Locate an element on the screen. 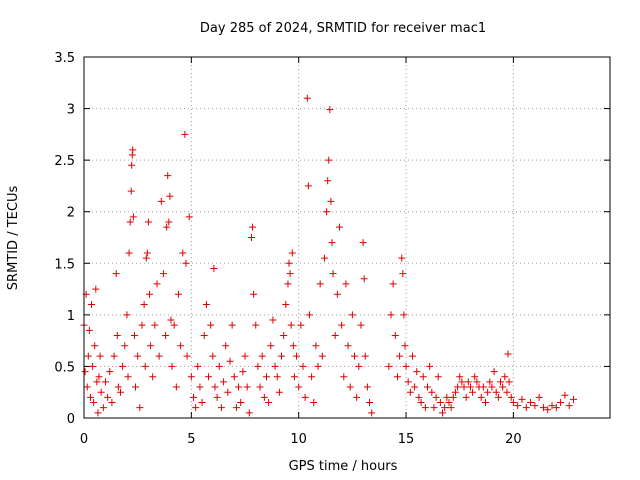 This screenshot has width=640, height=480. y-tick-label: 3 is located at coordinates (71, 110).